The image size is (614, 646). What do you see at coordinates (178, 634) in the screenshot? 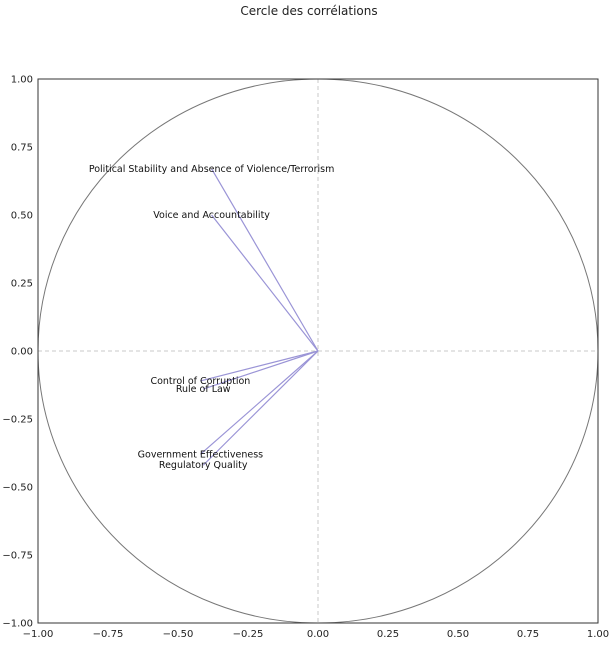
I see `x-tick-label-2: −0.50` at bounding box center [178, 634].